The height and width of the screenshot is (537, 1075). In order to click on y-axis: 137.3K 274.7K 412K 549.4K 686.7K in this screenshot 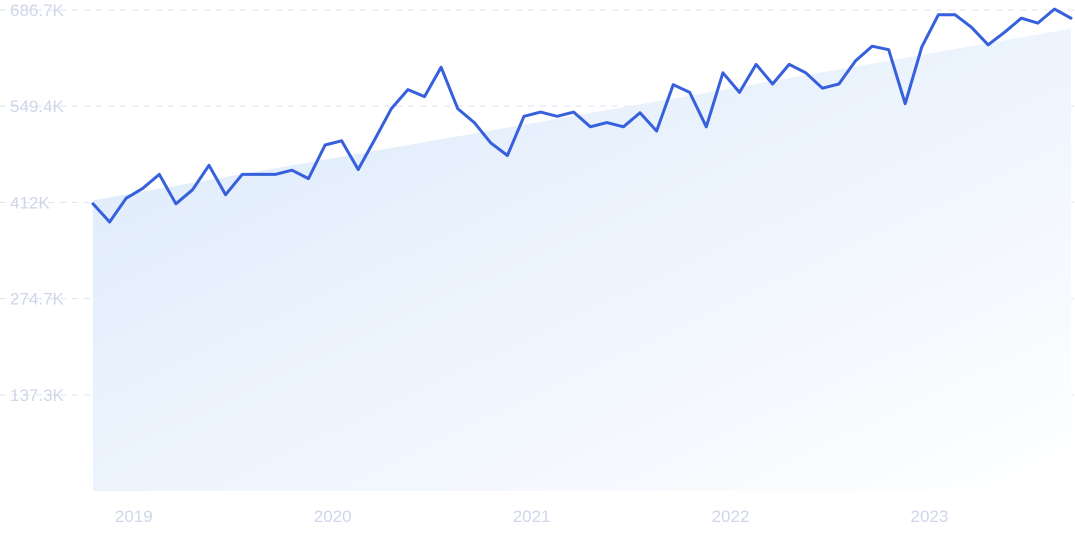, I will do `click(37, 203)`.